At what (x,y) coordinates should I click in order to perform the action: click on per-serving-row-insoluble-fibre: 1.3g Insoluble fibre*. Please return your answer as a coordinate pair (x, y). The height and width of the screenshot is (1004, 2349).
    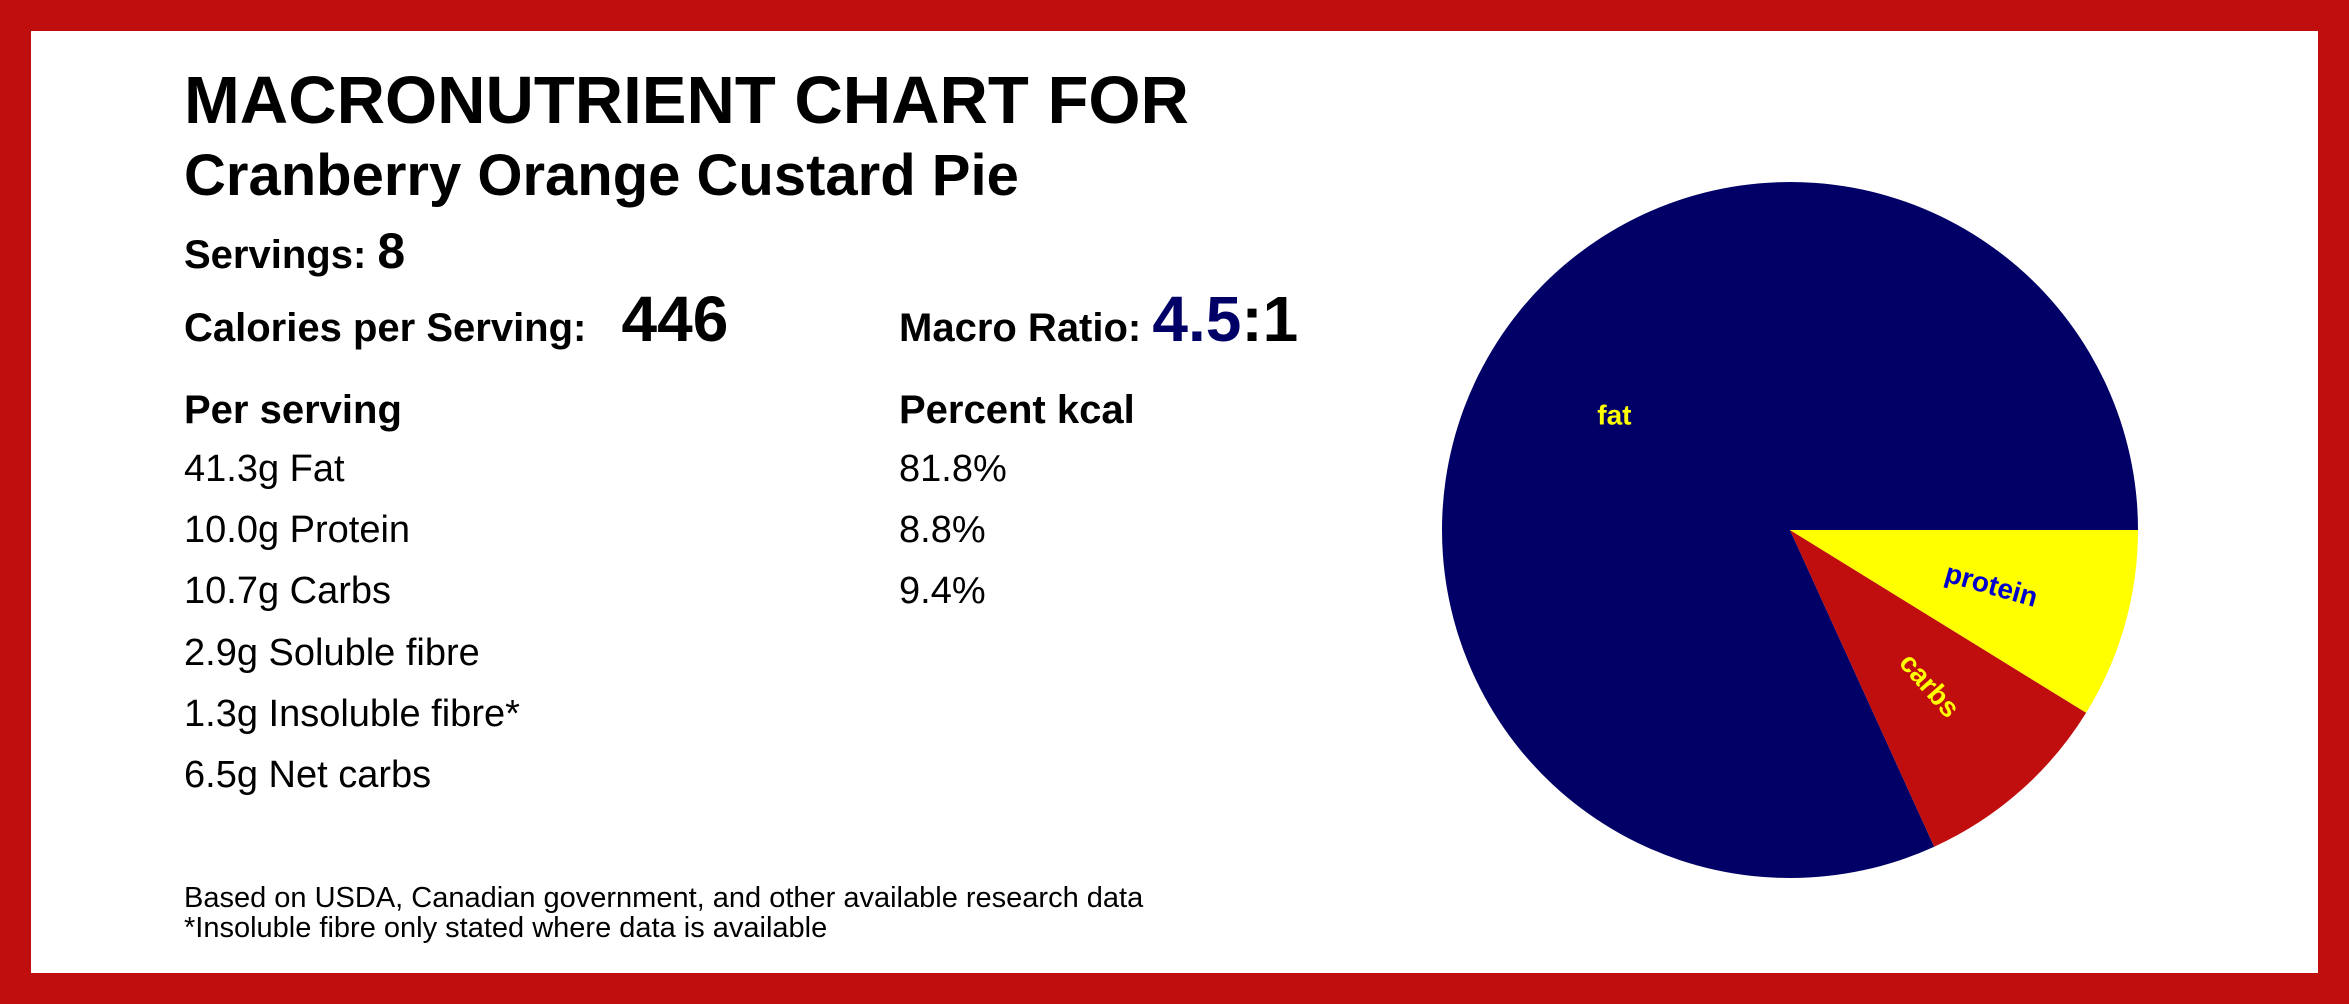
    Looking at the image, I should click on (352, 714).